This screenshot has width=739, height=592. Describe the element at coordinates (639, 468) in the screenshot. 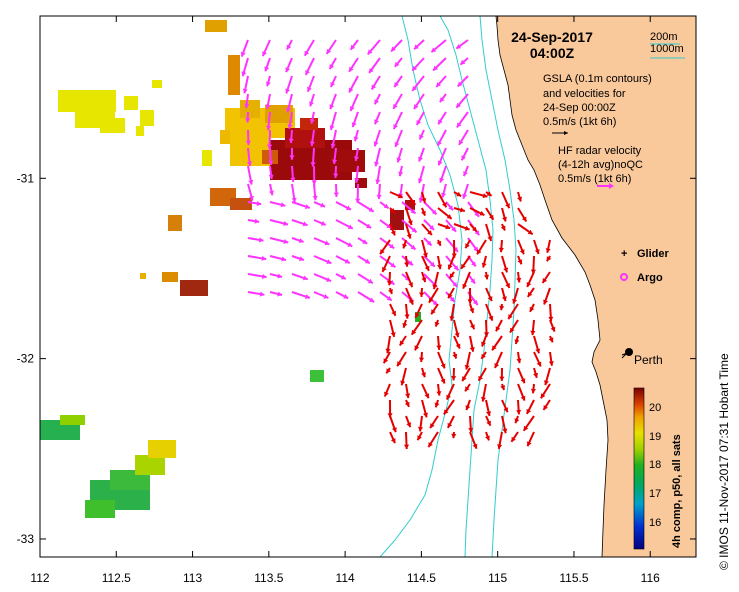

I see `colorbar` at that location.